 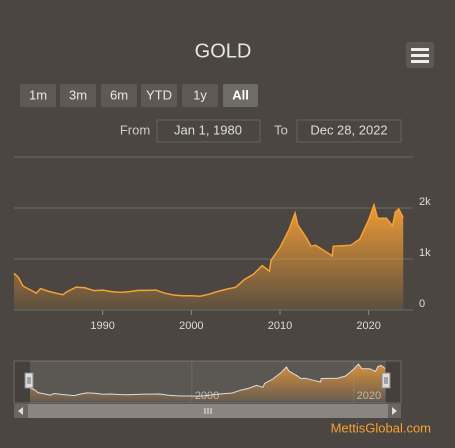 What do you see at coordinates (368, 326) in the screenshot?
I see `x-tick-label: 2020` at bounding box center [368, 326].